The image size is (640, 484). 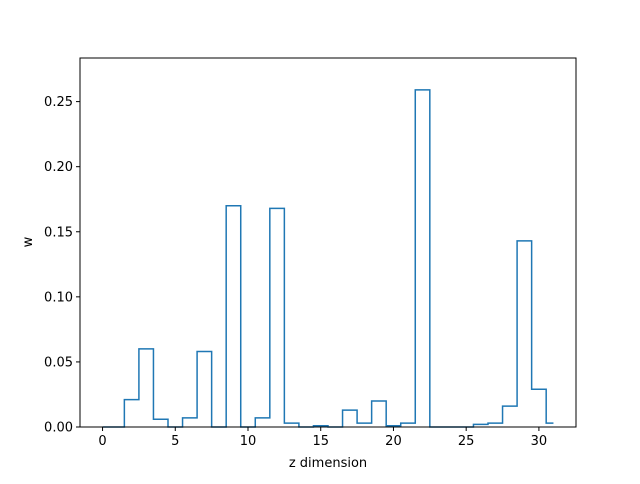 What do you see at coordinates (58, 102) in the screenshot?
I see `y-tick-label-5: 0.25` at bounding box center [58, 102].